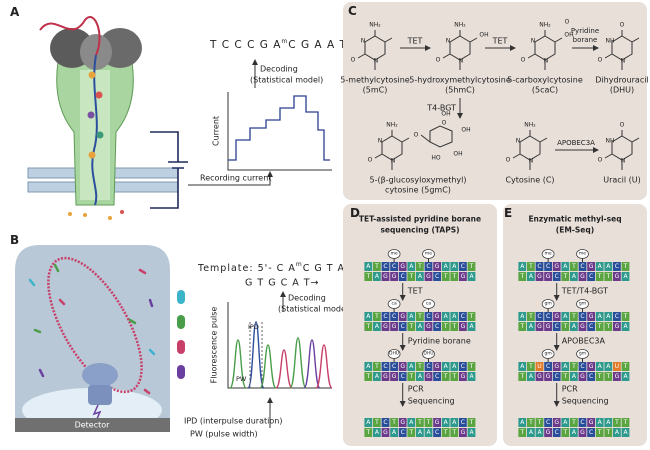  I want to click on molecule-name: Dihydrouracil, so click(621, 80).